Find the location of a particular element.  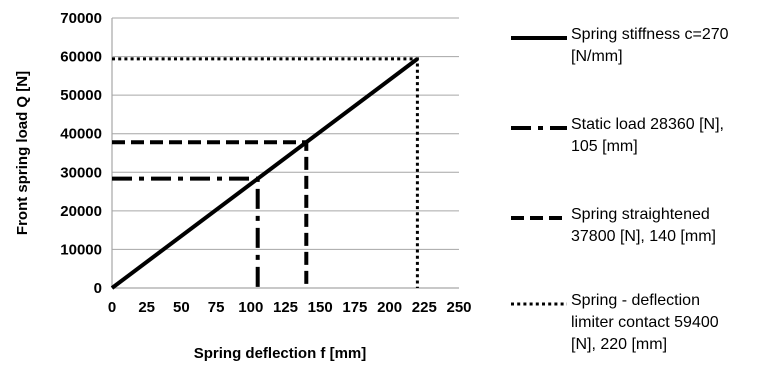

y-tick-label: 50000 is located at coordinates (81, 95).